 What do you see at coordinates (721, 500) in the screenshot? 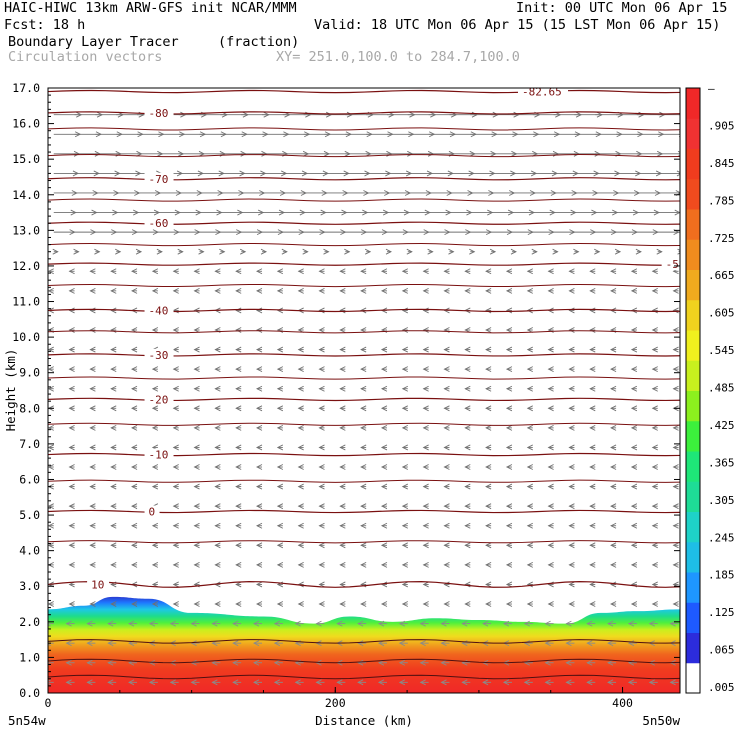
I see `colorbar-label: .305` at bounding box center [721, 500].